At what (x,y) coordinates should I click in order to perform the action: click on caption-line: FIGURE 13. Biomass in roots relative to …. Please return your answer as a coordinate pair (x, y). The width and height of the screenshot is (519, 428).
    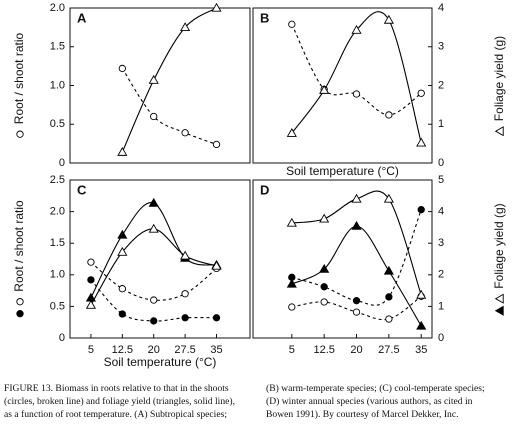
    Looking at the image, I should click on (116, 388).